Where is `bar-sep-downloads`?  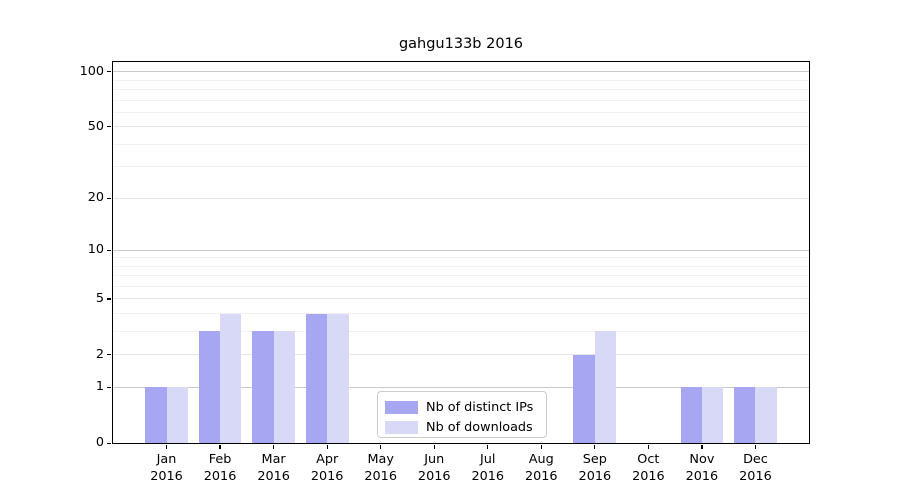 bar-sep-downloads is located at coordinates (605, 387).